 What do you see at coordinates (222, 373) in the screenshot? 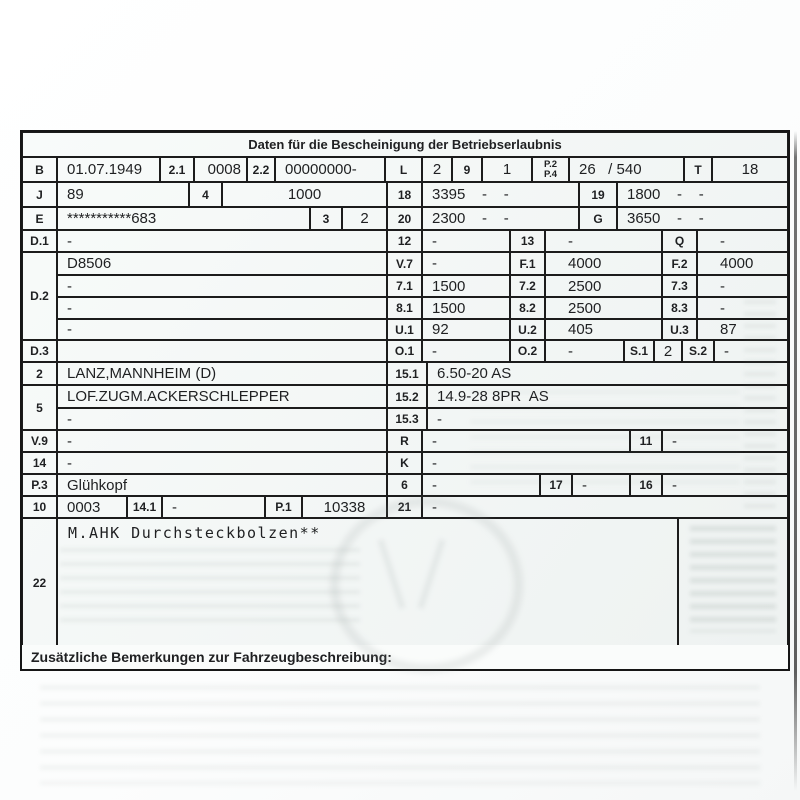
I see `value-2: LANZ,MANNHEIM (D)` at bounding box center [222, 373].